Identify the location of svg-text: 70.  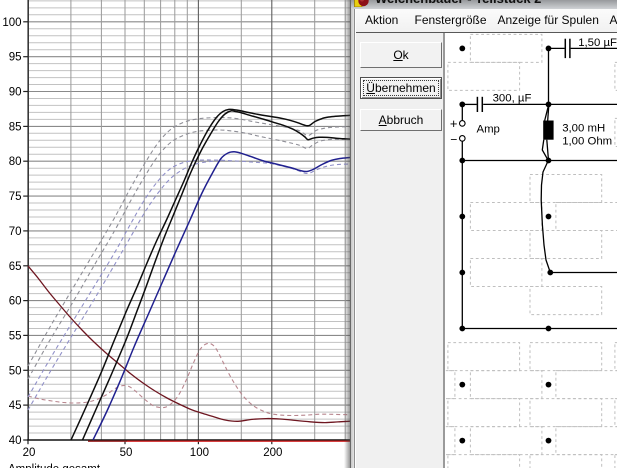
(15, 232).